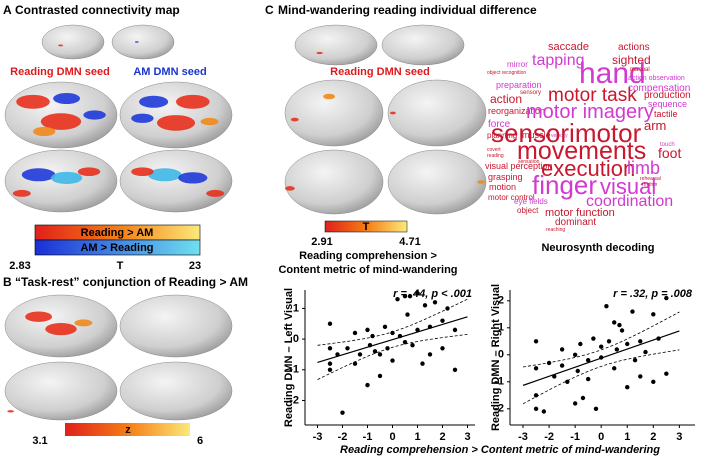  What do you see at coordinates (590, 112) in the screenshot?
I see `cloud-word: motor imagery` at bounding box center [590, 112].